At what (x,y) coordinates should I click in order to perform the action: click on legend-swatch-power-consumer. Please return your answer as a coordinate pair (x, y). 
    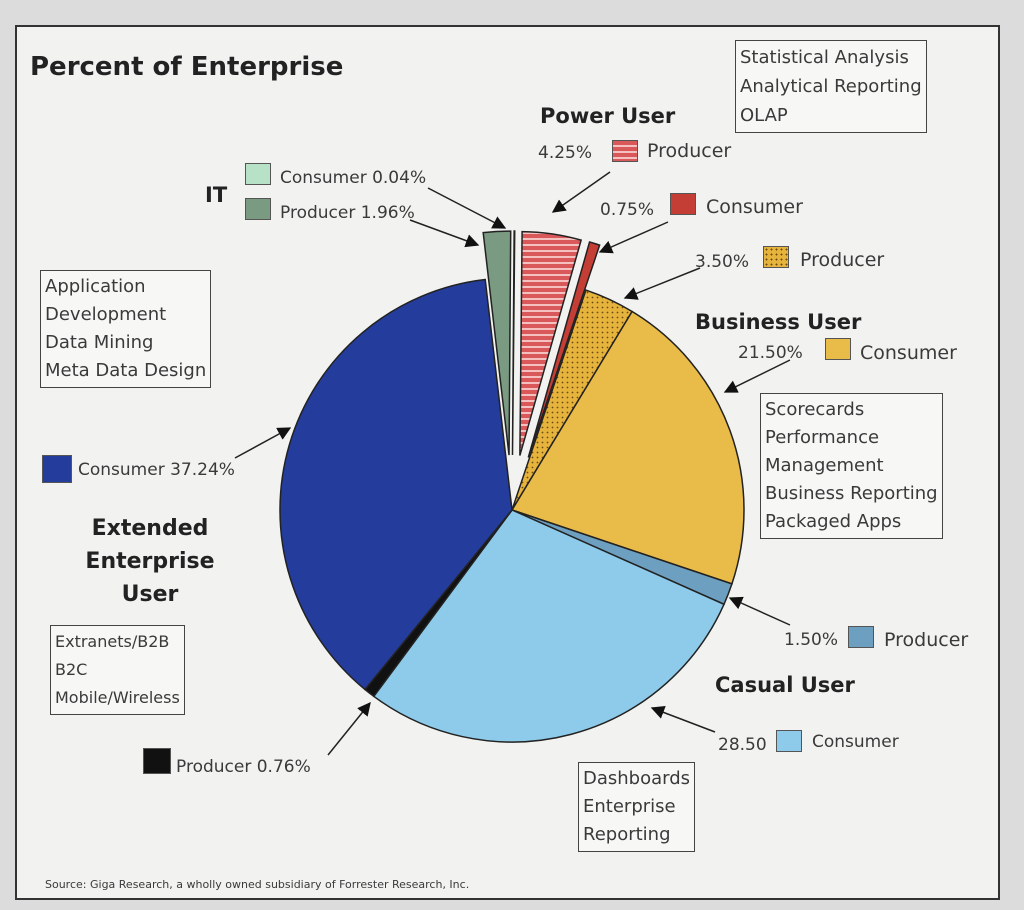
    Looking at the image, I should click on (683, 204).